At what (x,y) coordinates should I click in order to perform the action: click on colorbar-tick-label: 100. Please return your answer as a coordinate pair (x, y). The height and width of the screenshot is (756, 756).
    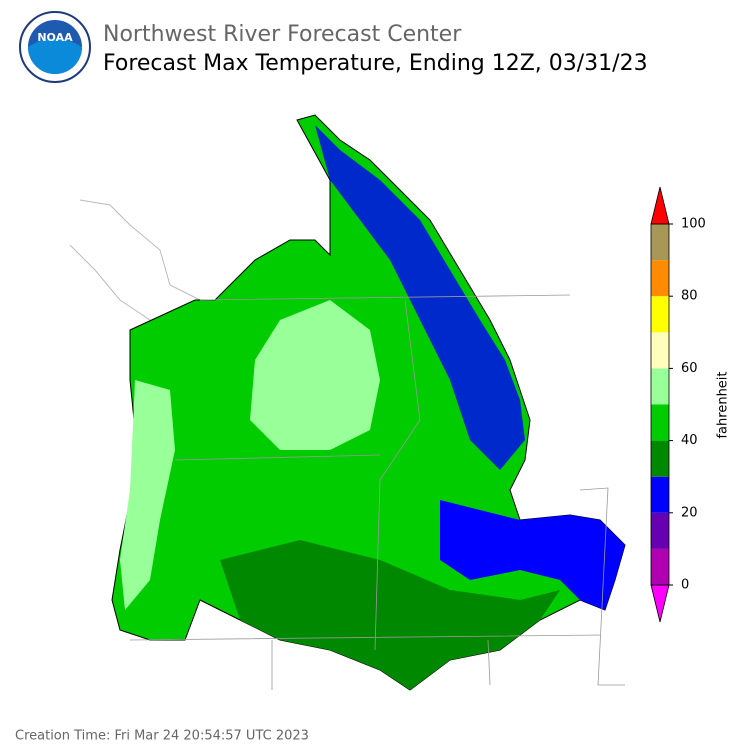
    Looking at the image, I should click on (693, 224).